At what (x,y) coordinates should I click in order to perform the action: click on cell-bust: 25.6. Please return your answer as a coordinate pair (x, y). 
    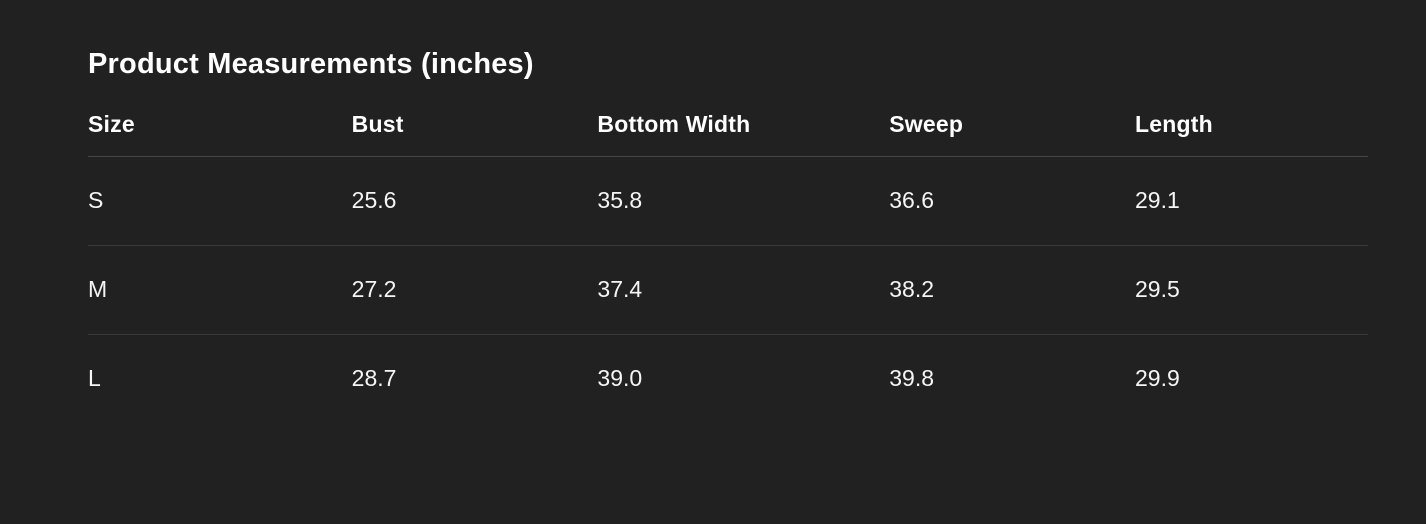
    Looking at the image, I should click on (474, 201).